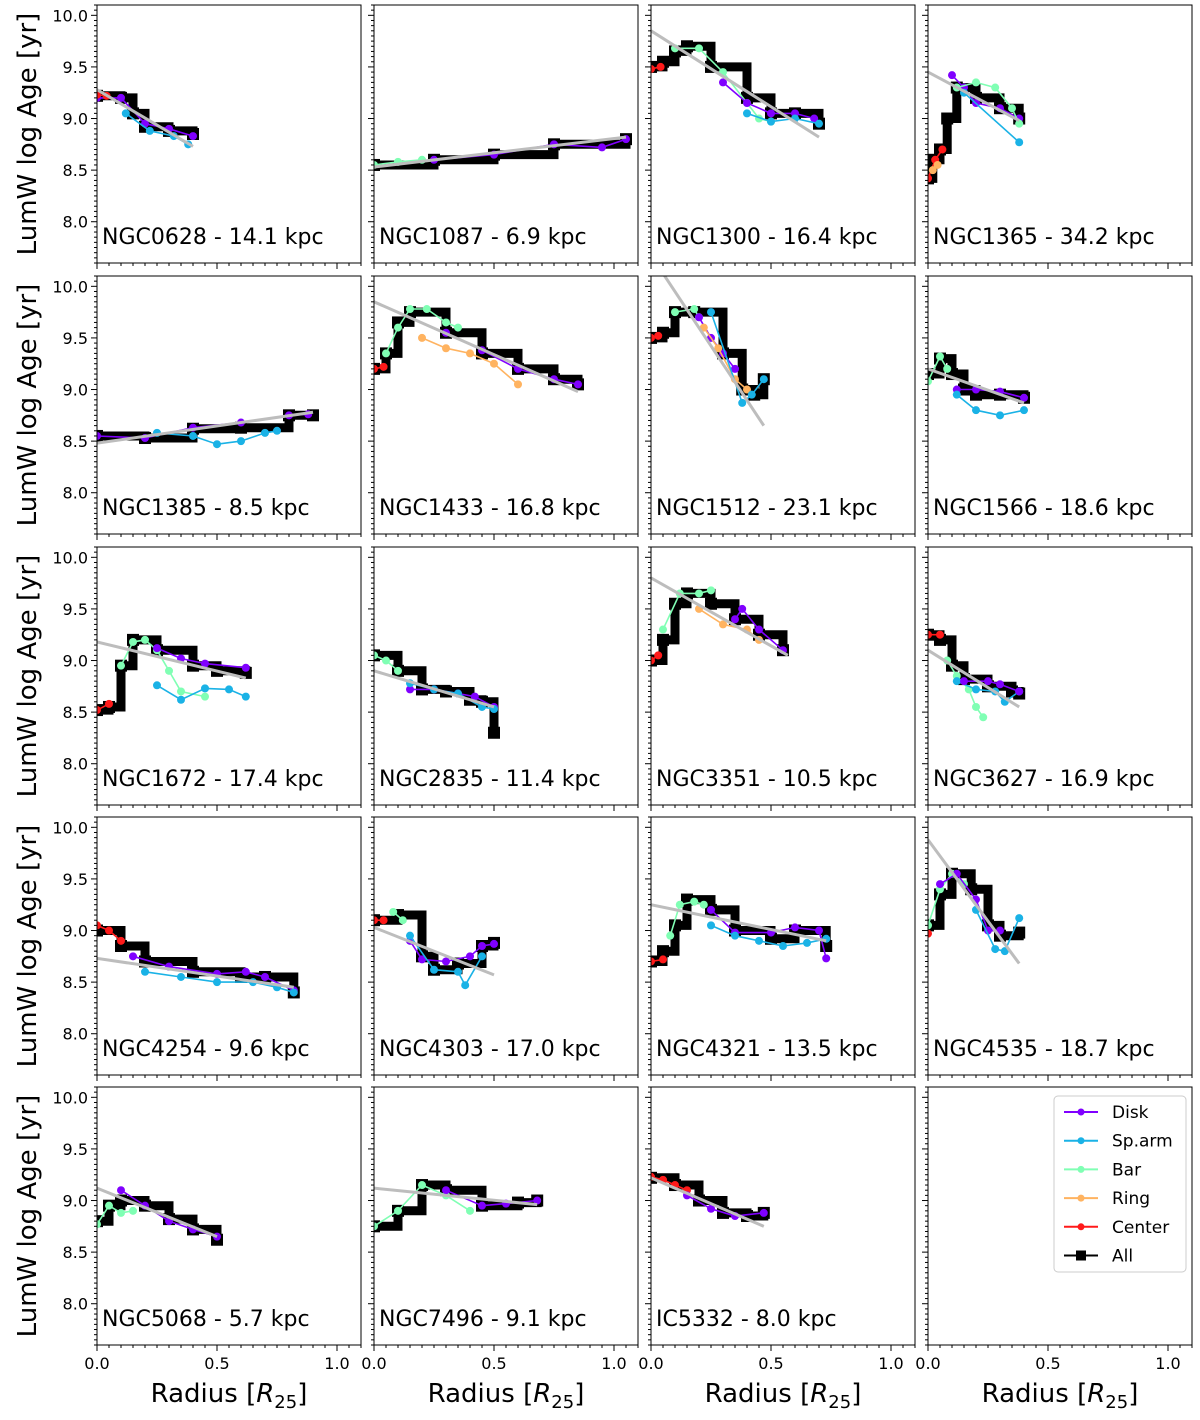 The height and width of the screenshot is (1420, 1200). Describe the element at coordinates (1130, 1113) in the screenshot. I see `legend-disk-label: Disk` at that location.